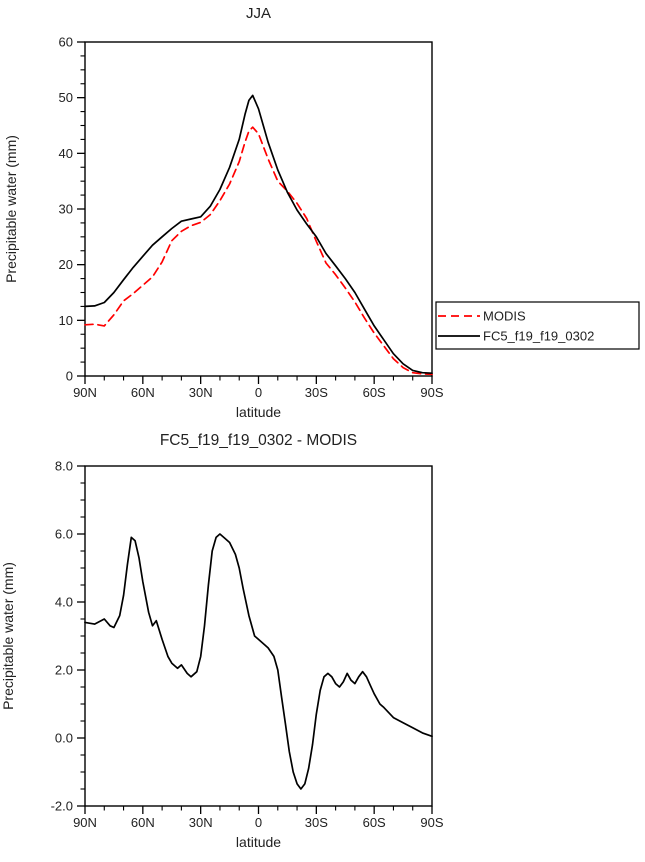 The height and width of the screenshot is (862, 645). I want to click on y-tick-label: 50, so click(66, 97).